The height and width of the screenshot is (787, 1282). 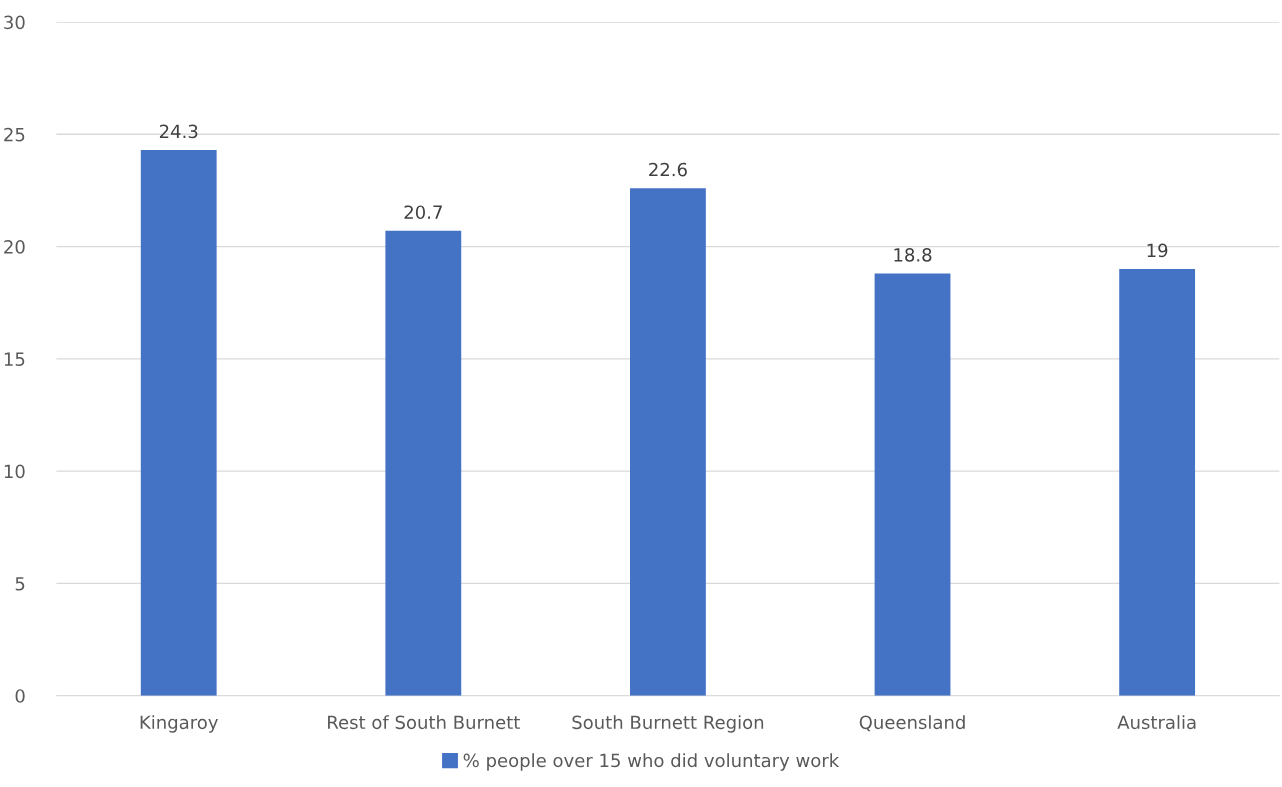 What do you see at coordinates (178, 131) in the screenshot?
I see `data-label: 24.3` at bounding box center [178, 131].